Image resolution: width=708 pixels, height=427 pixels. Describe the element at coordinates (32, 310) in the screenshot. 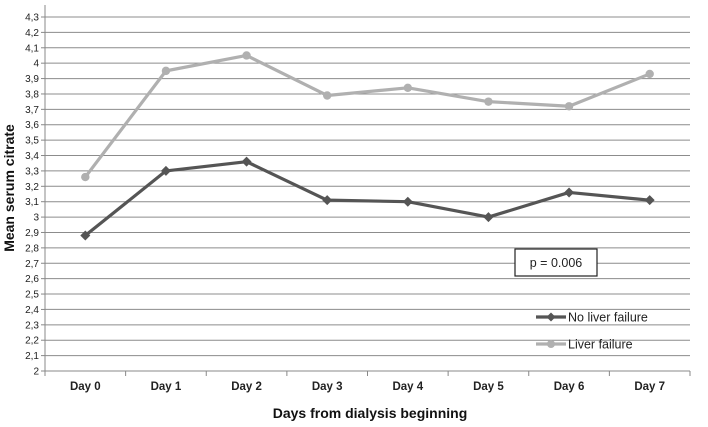

I see `y-tick-label: 2,4` at that location.